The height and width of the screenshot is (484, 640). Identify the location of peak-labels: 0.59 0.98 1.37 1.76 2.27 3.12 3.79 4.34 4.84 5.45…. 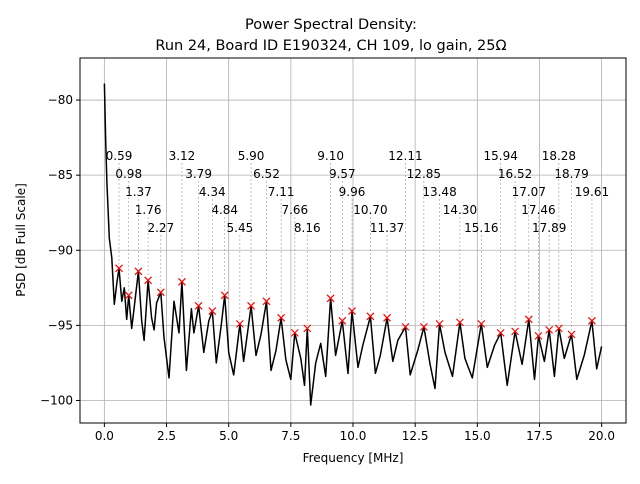
(357, 192).